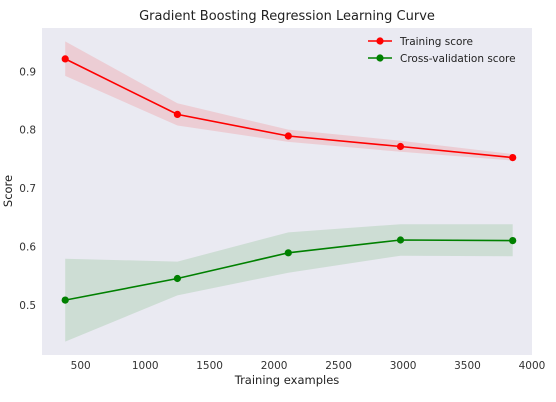 The image size is (556, 402). I want to click on x-tick-label: 2500, so click(338, 366).